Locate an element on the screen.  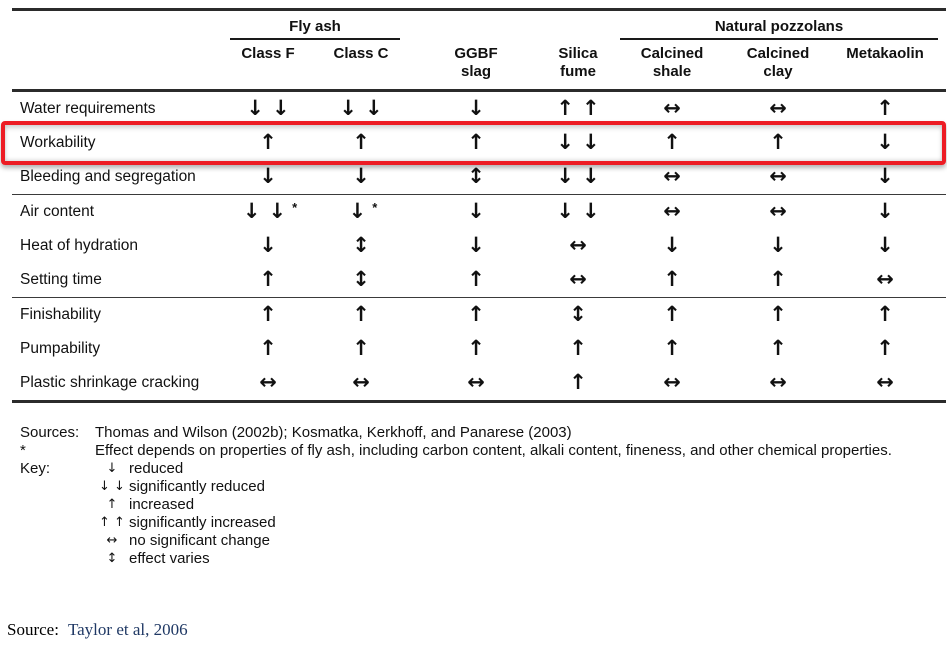
key-label: Key: is located at coordinates (35, 468).